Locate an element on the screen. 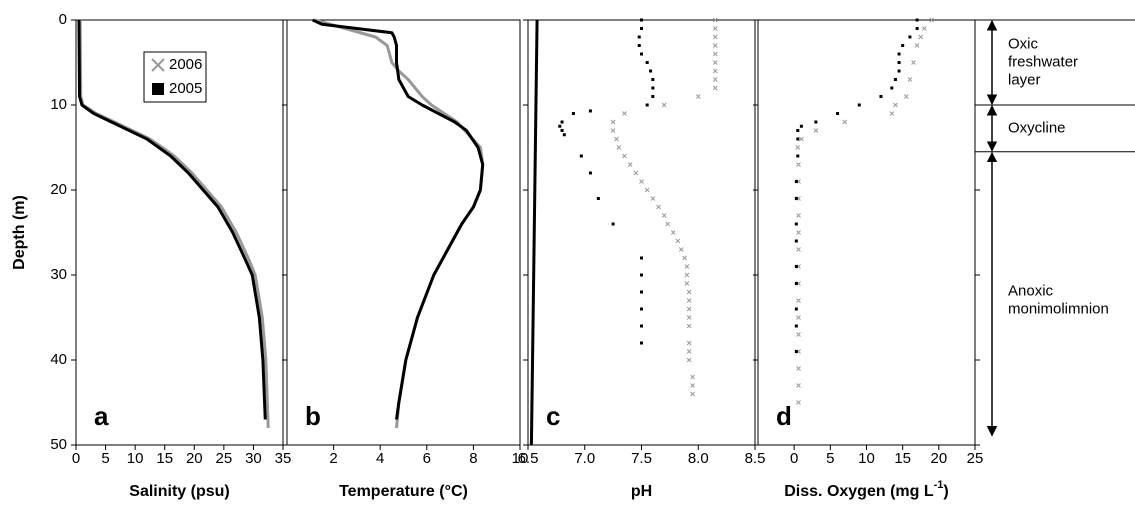 The width and height of the screenshot is (1135, 508). x-tick-label: 4 is located at coordinates (380, 458).